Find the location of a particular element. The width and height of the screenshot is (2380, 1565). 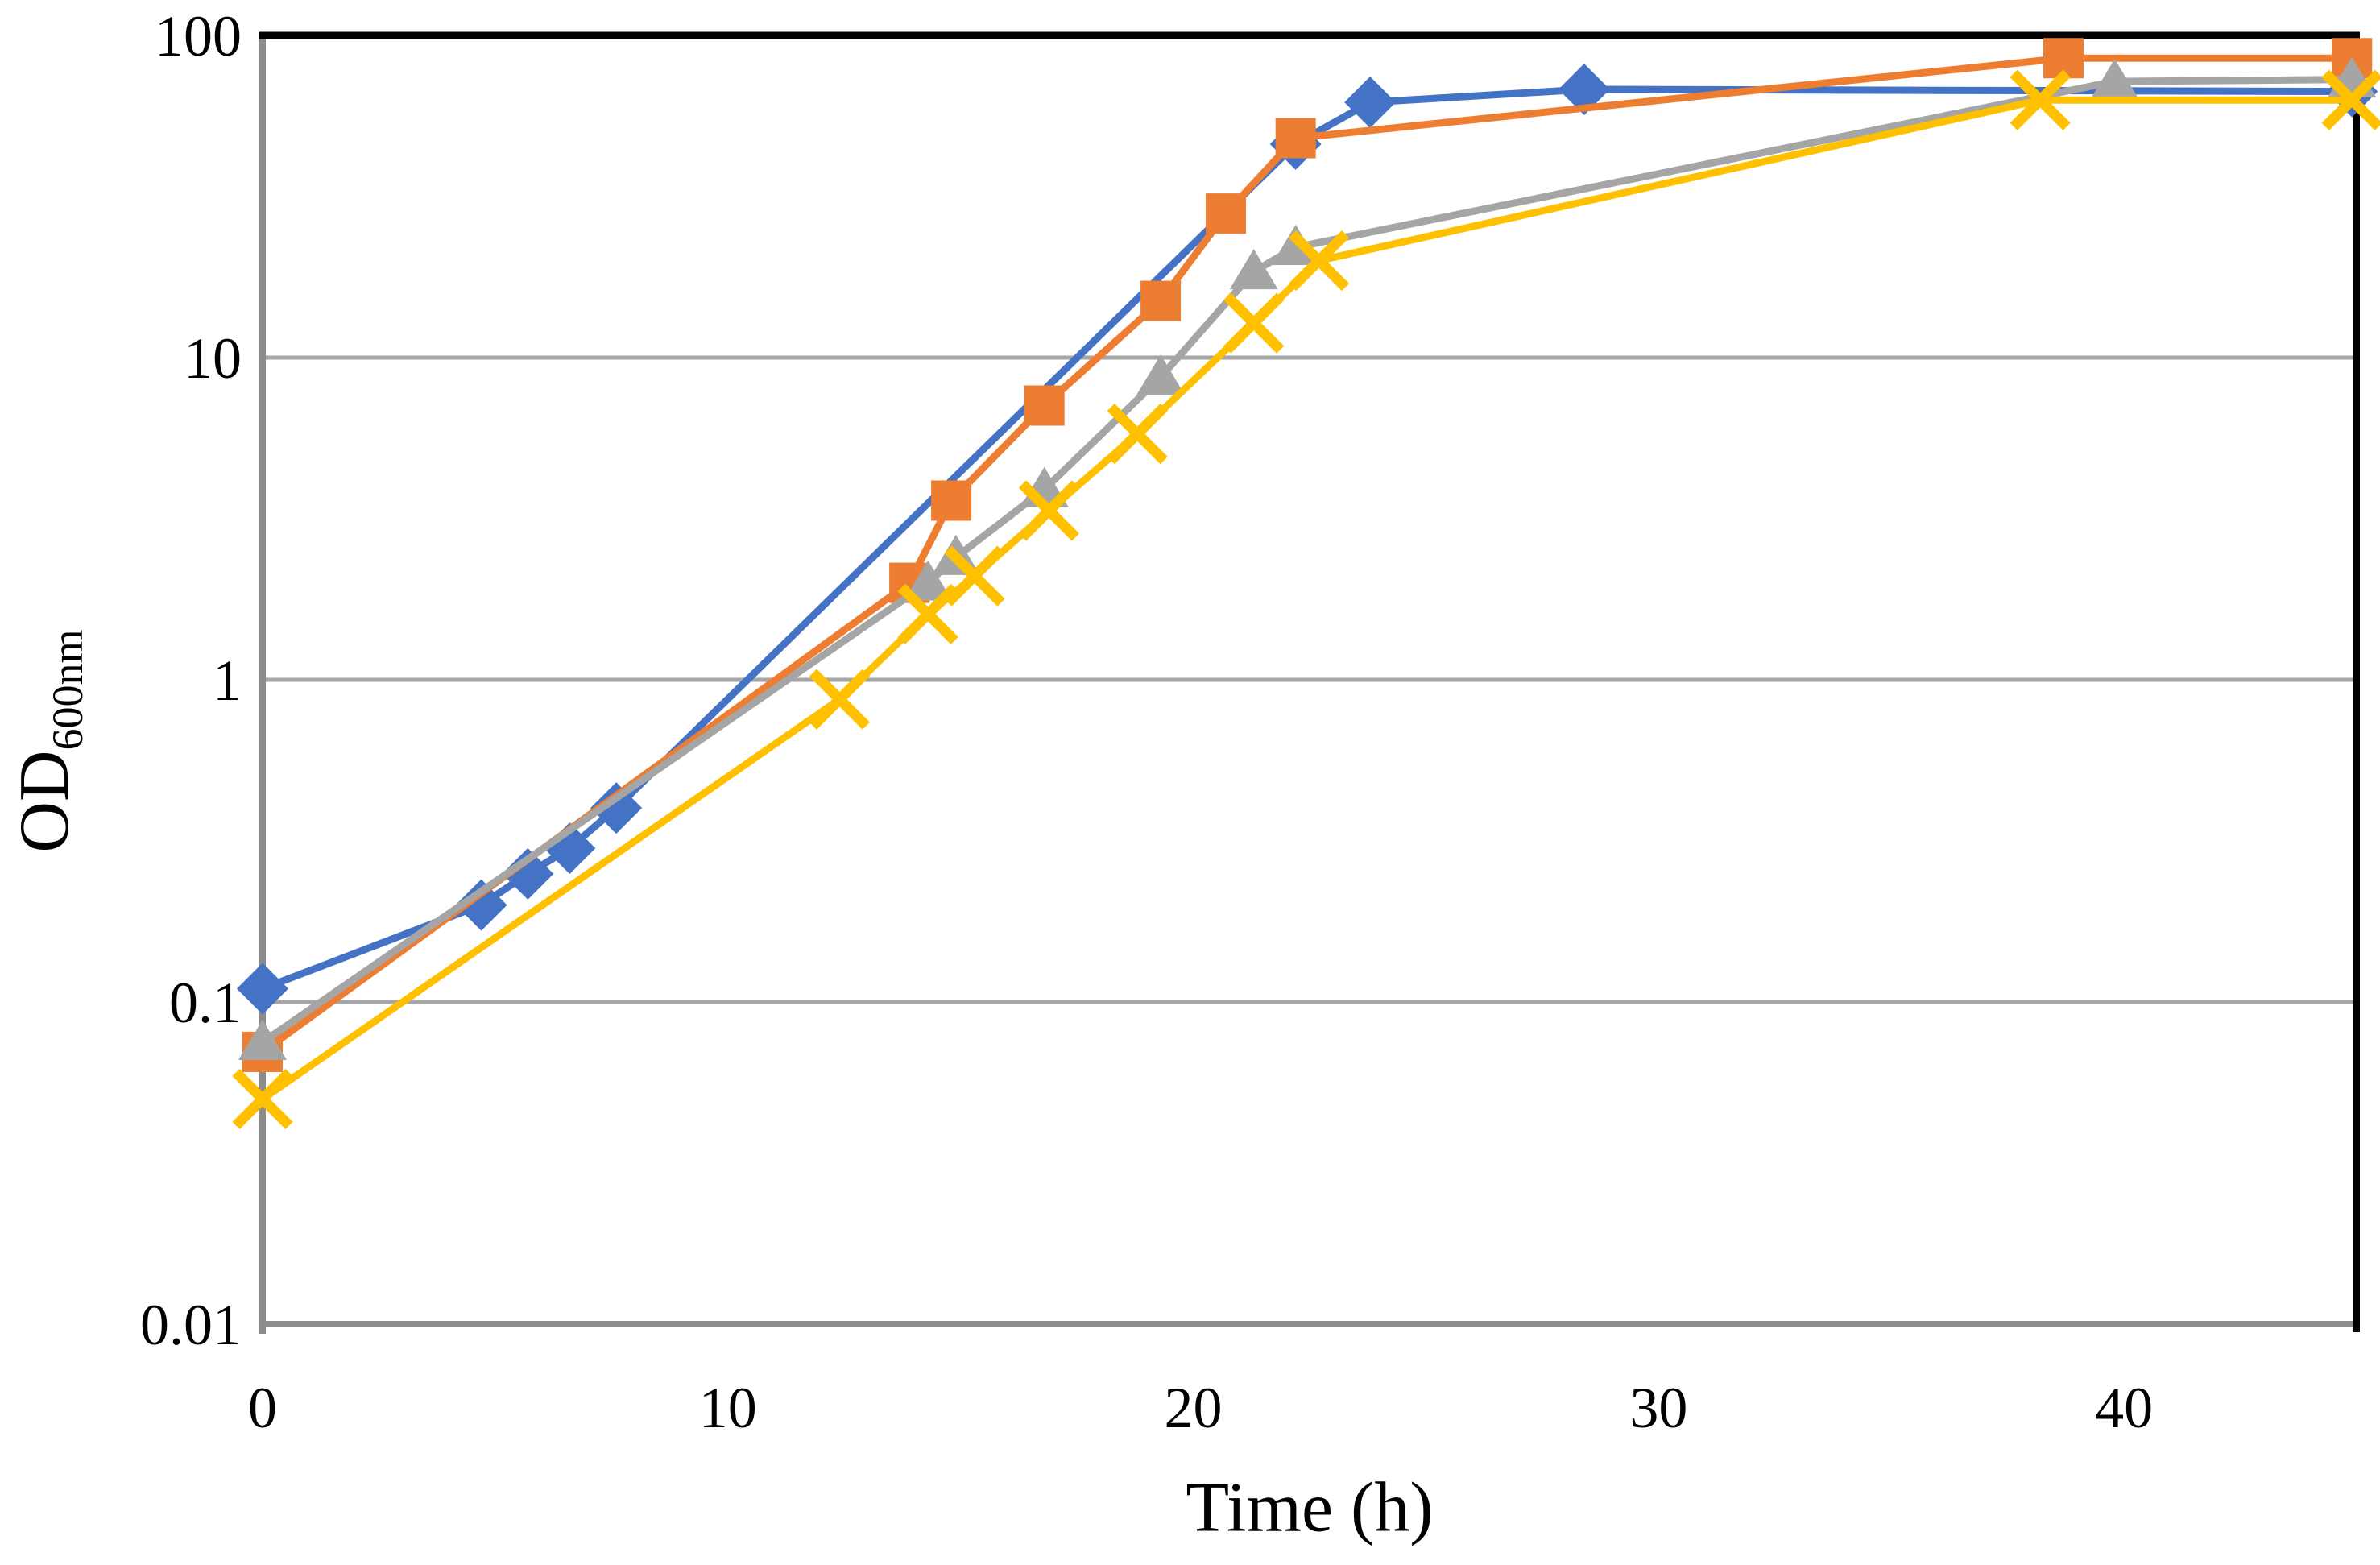

y-axis-title: OD600nm is located at coordinates (48, 740).